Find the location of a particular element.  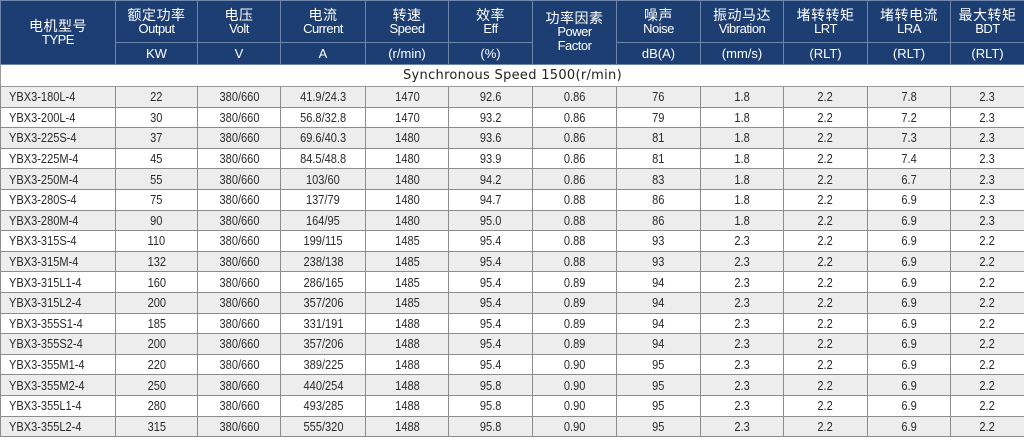

cell-text: 92.6 is located at coordinates (490, 97).